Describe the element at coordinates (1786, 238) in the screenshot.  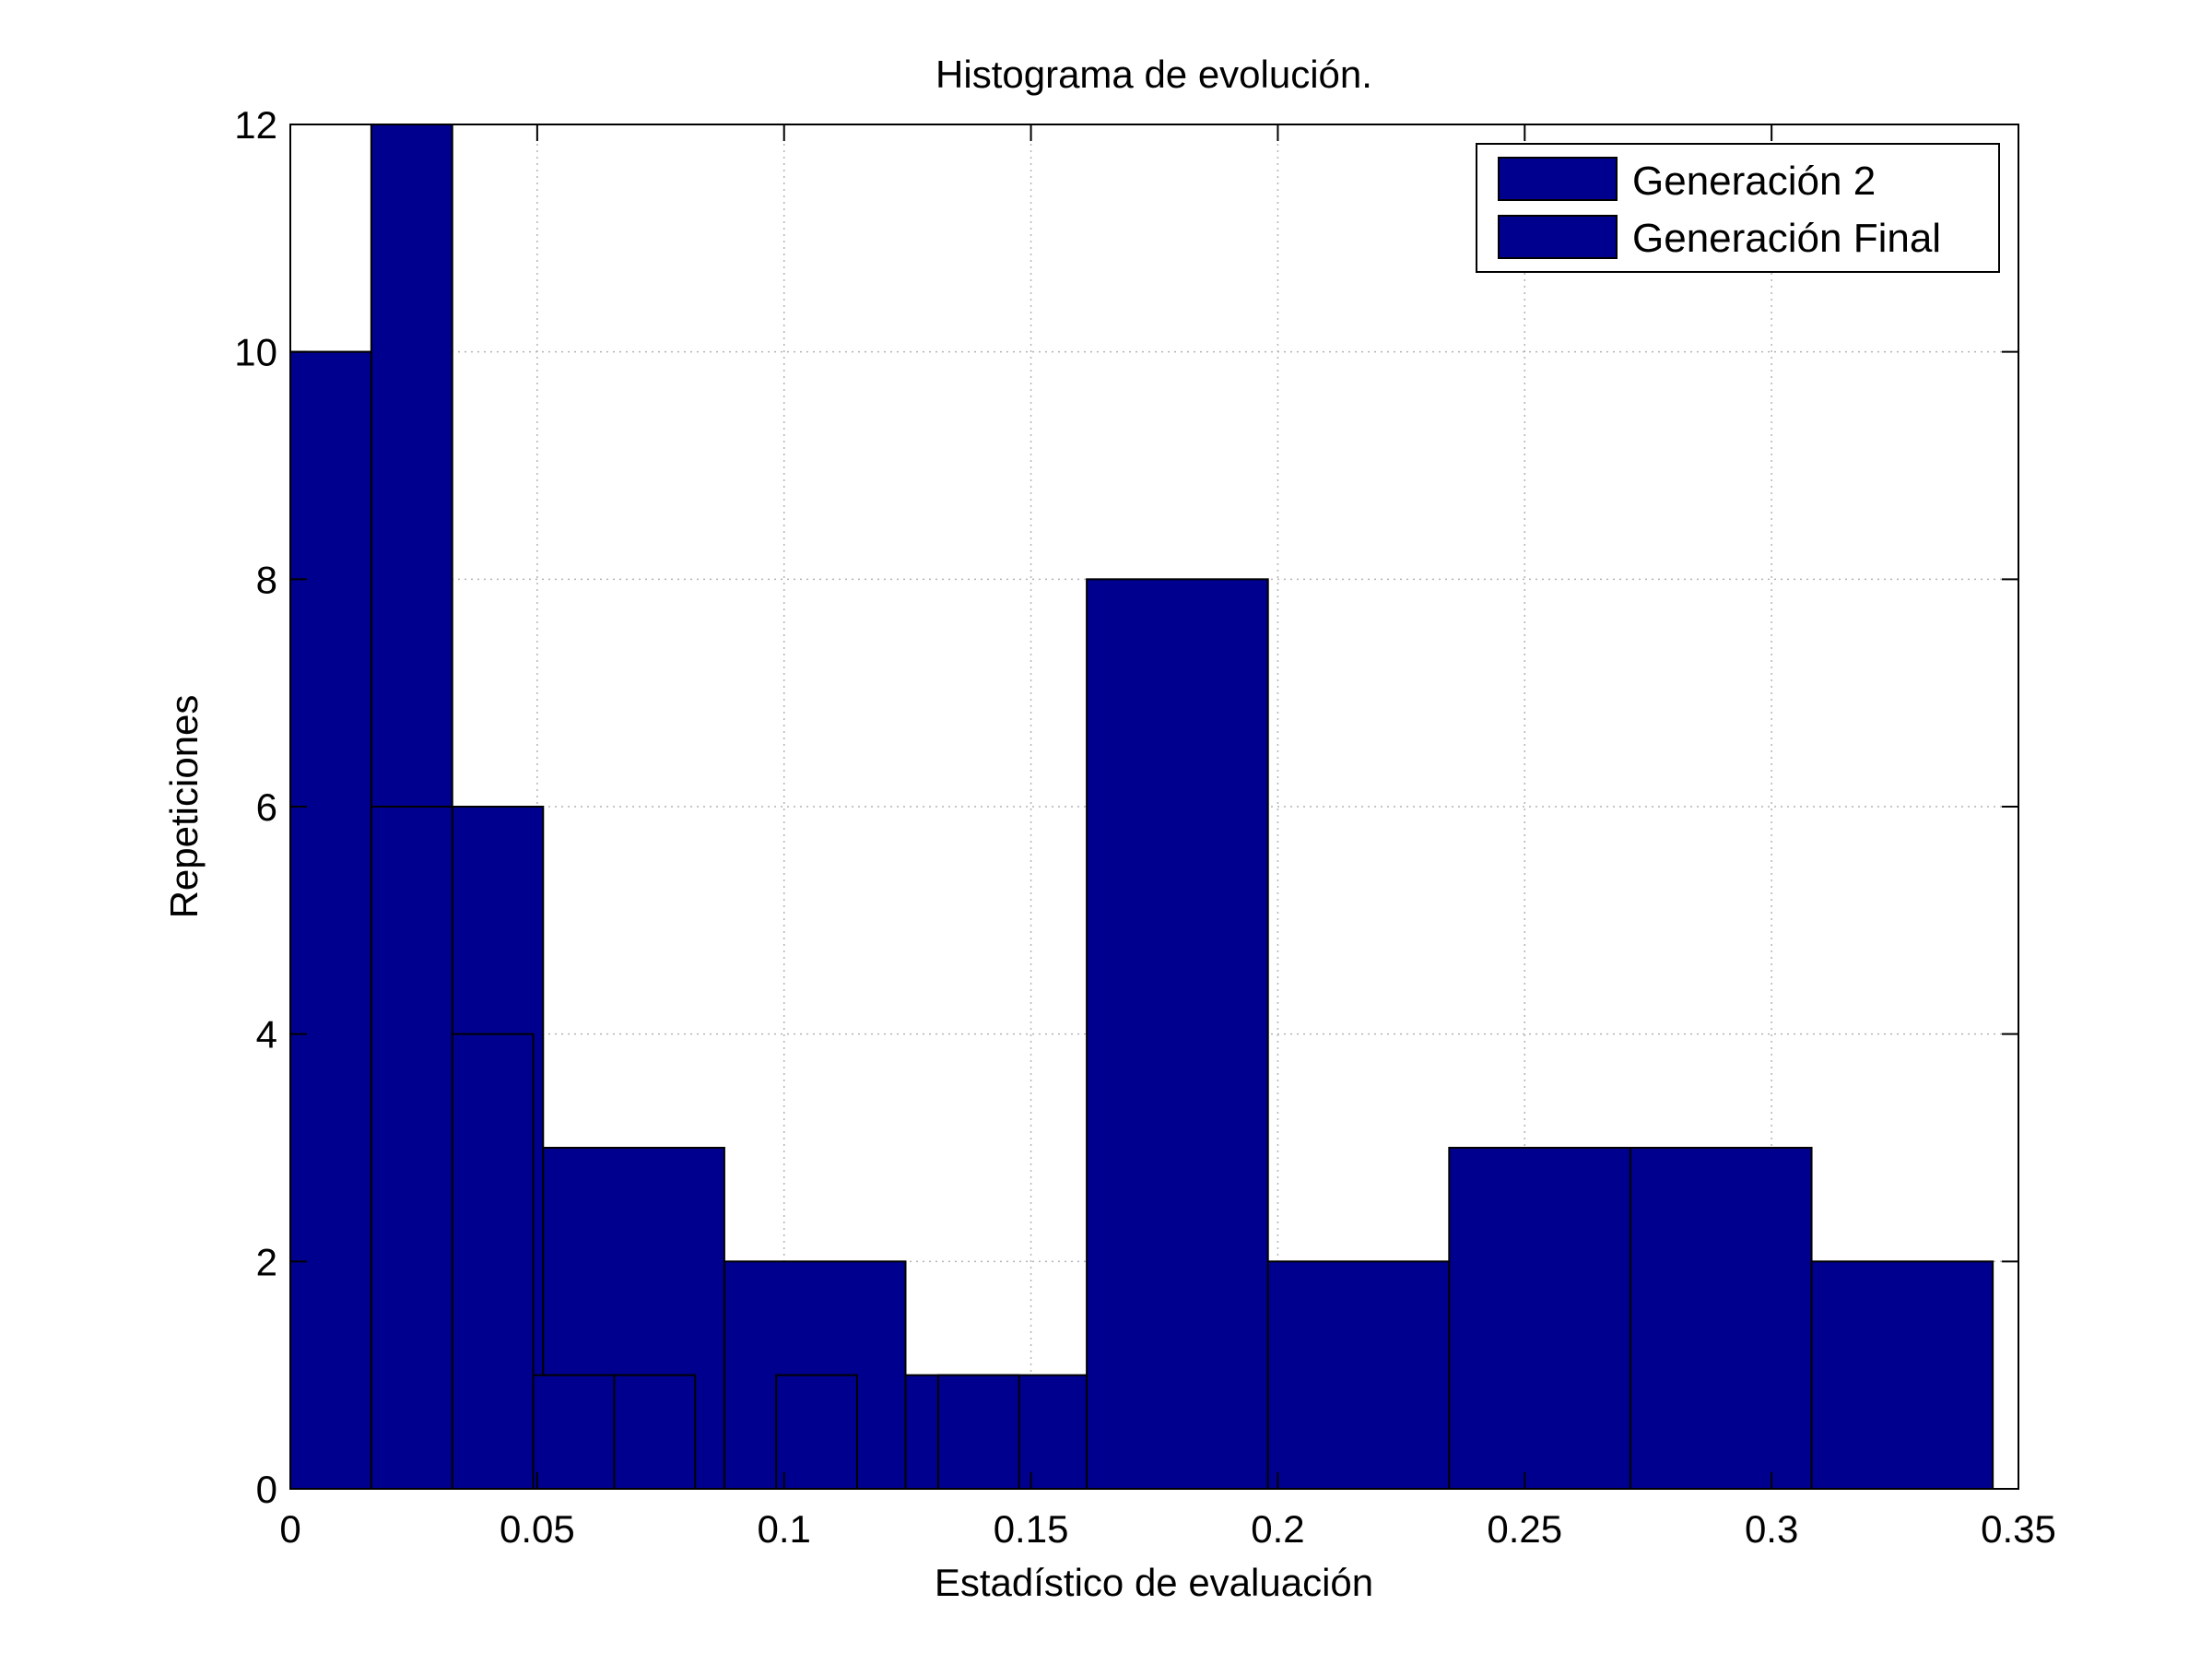
I see `legend-label-series-2: Generación Final` at that location.